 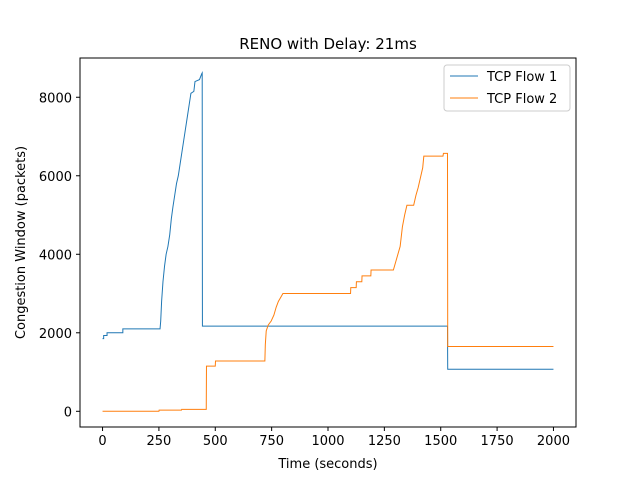 I want to click on x-tick-label: 2000, so click(x=553, y=441).